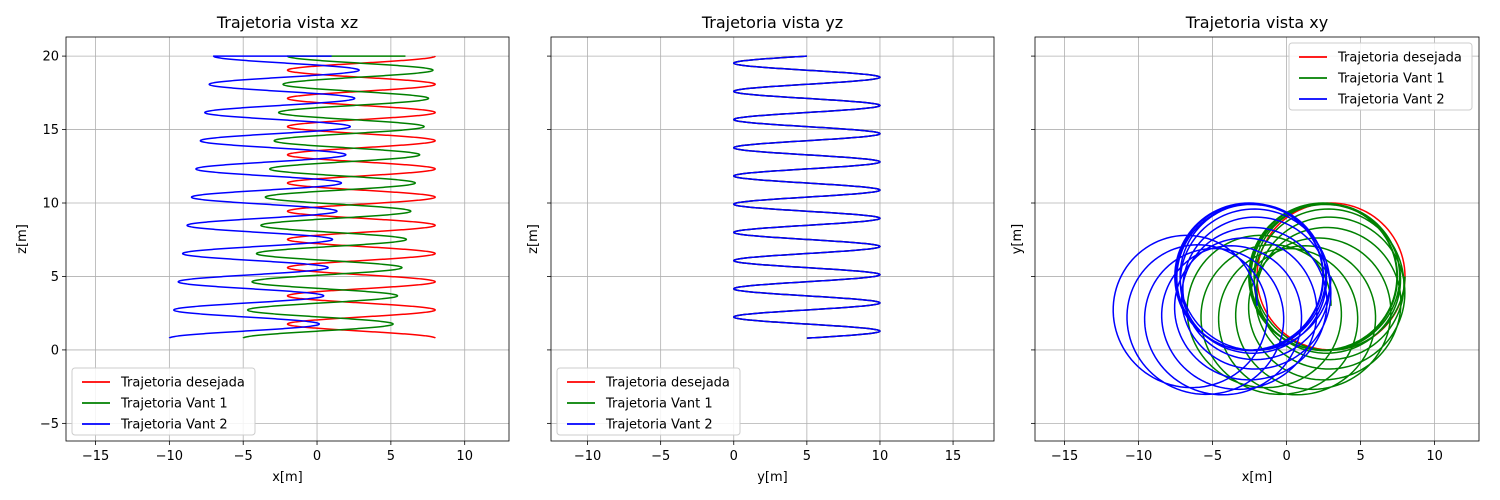 This screenshot has height=500, width=1500. I want to click on y-tick-label: 15, so click(50, 130).